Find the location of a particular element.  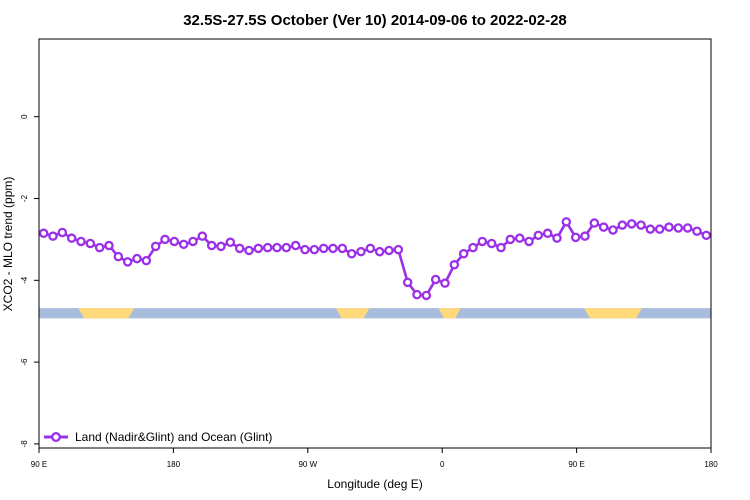

ocean-band is located at coordinates (375, 313).